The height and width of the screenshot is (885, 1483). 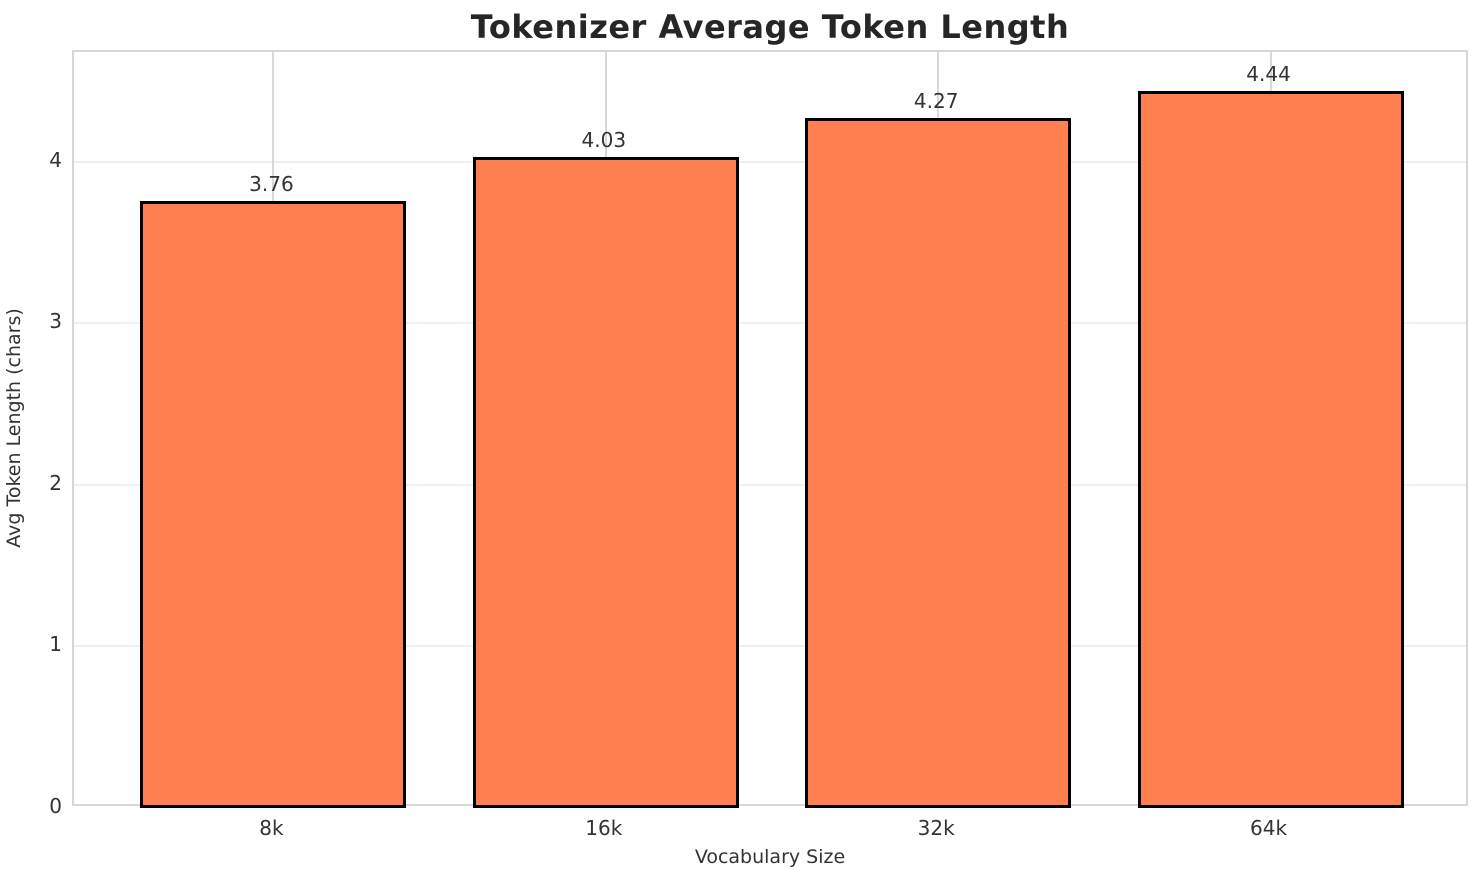 What do you see at coordinates (770, 857) in the screenshot?
I see `x-axis-label: Vocabulary Size` at bounding box center [770, 857].